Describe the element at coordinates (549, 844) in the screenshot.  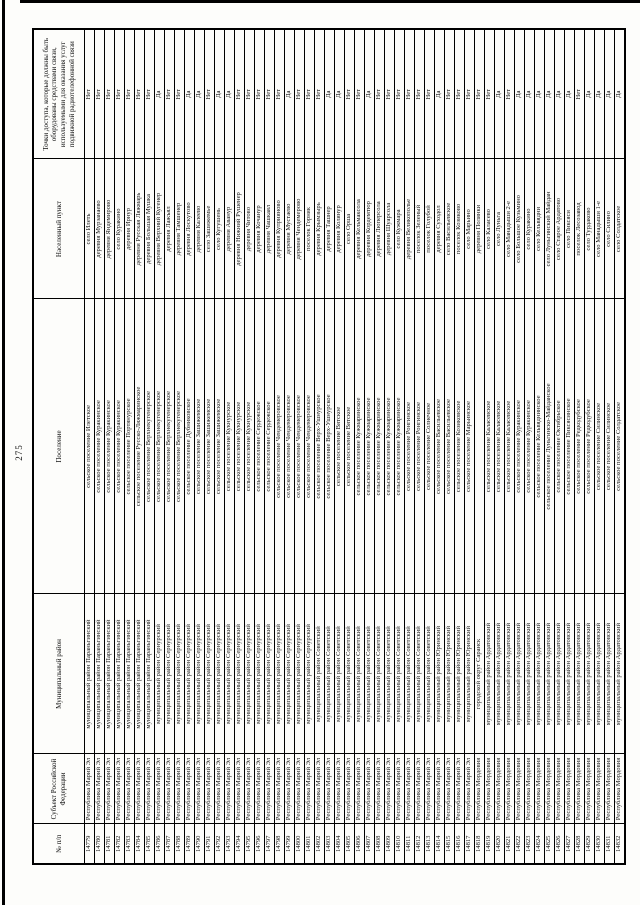
I see `cell-num: 14825` at that location.